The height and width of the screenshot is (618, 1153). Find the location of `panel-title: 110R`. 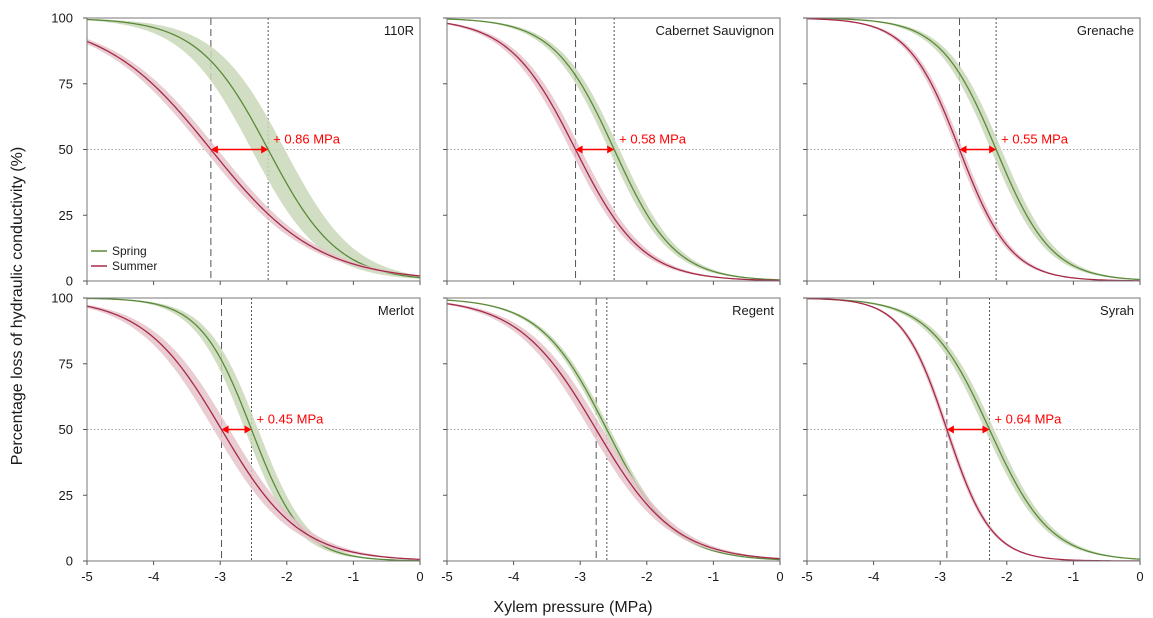

panel-title: 110R is located at coordinates (399, 30).